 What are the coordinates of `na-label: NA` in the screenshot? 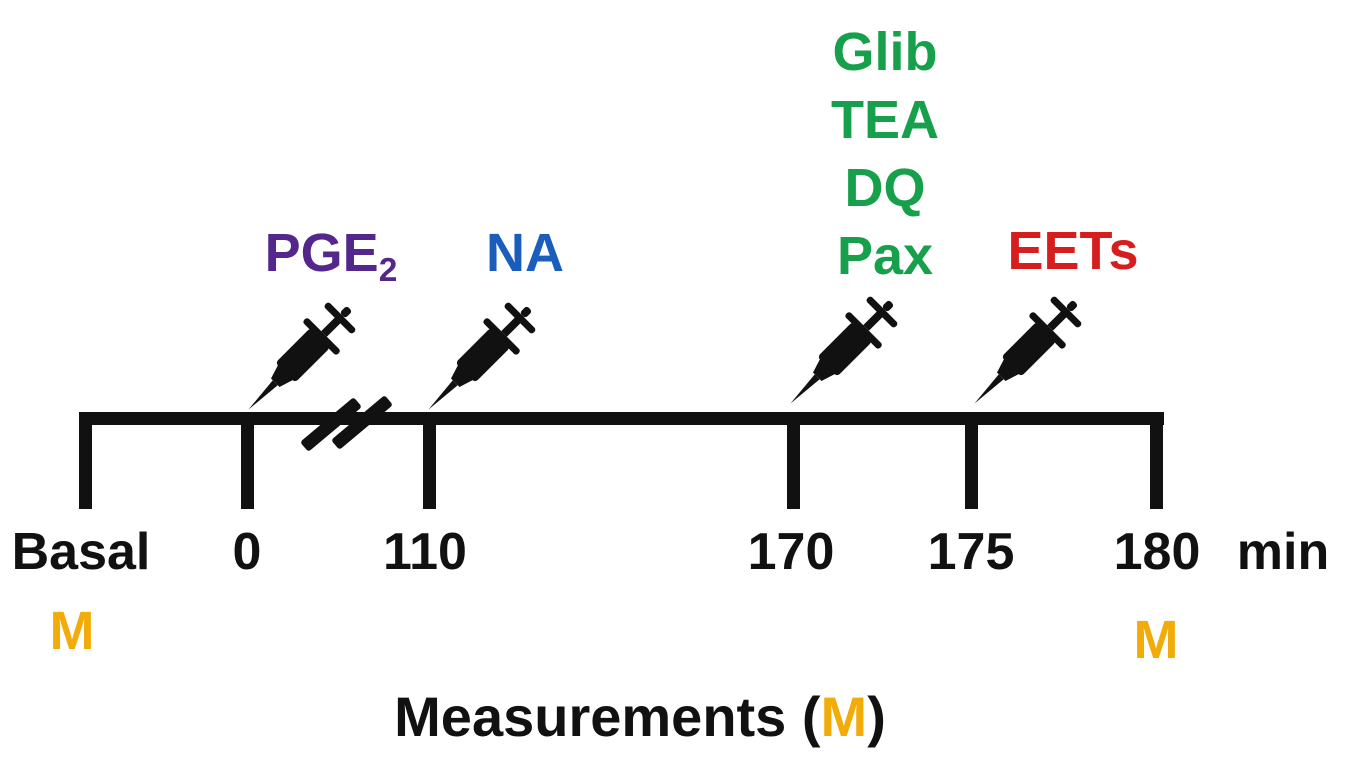 It's located at (525, 253).